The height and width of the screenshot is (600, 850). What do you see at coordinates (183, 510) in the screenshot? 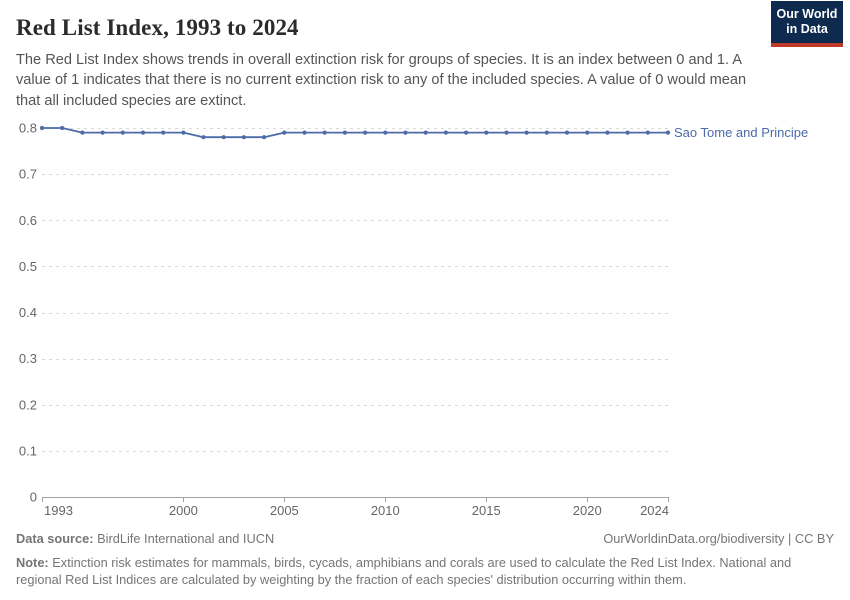
I see `x-tick-label: 2000` at bounding box center [183, 510].